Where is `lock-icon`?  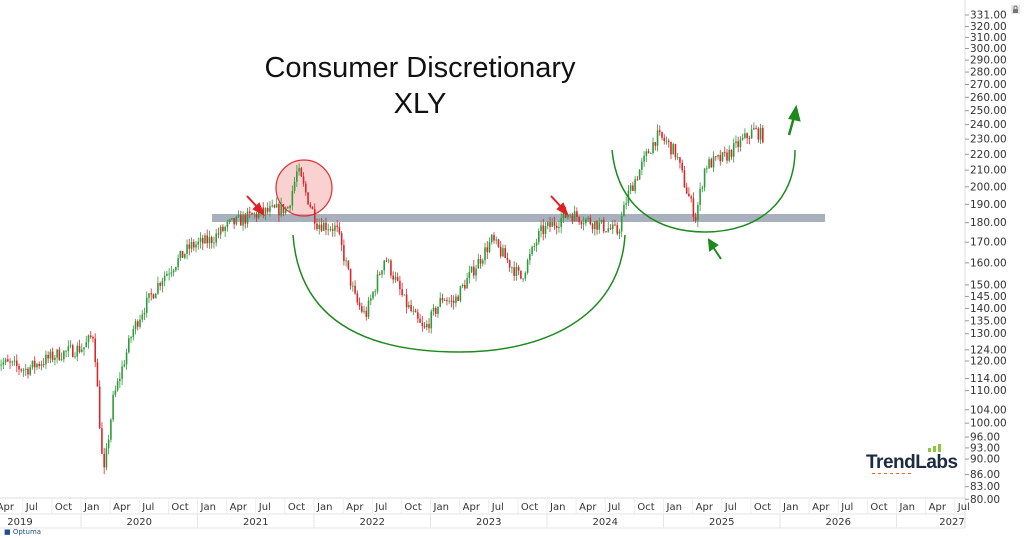 lock-icon is located at coordinates (1015, 9).